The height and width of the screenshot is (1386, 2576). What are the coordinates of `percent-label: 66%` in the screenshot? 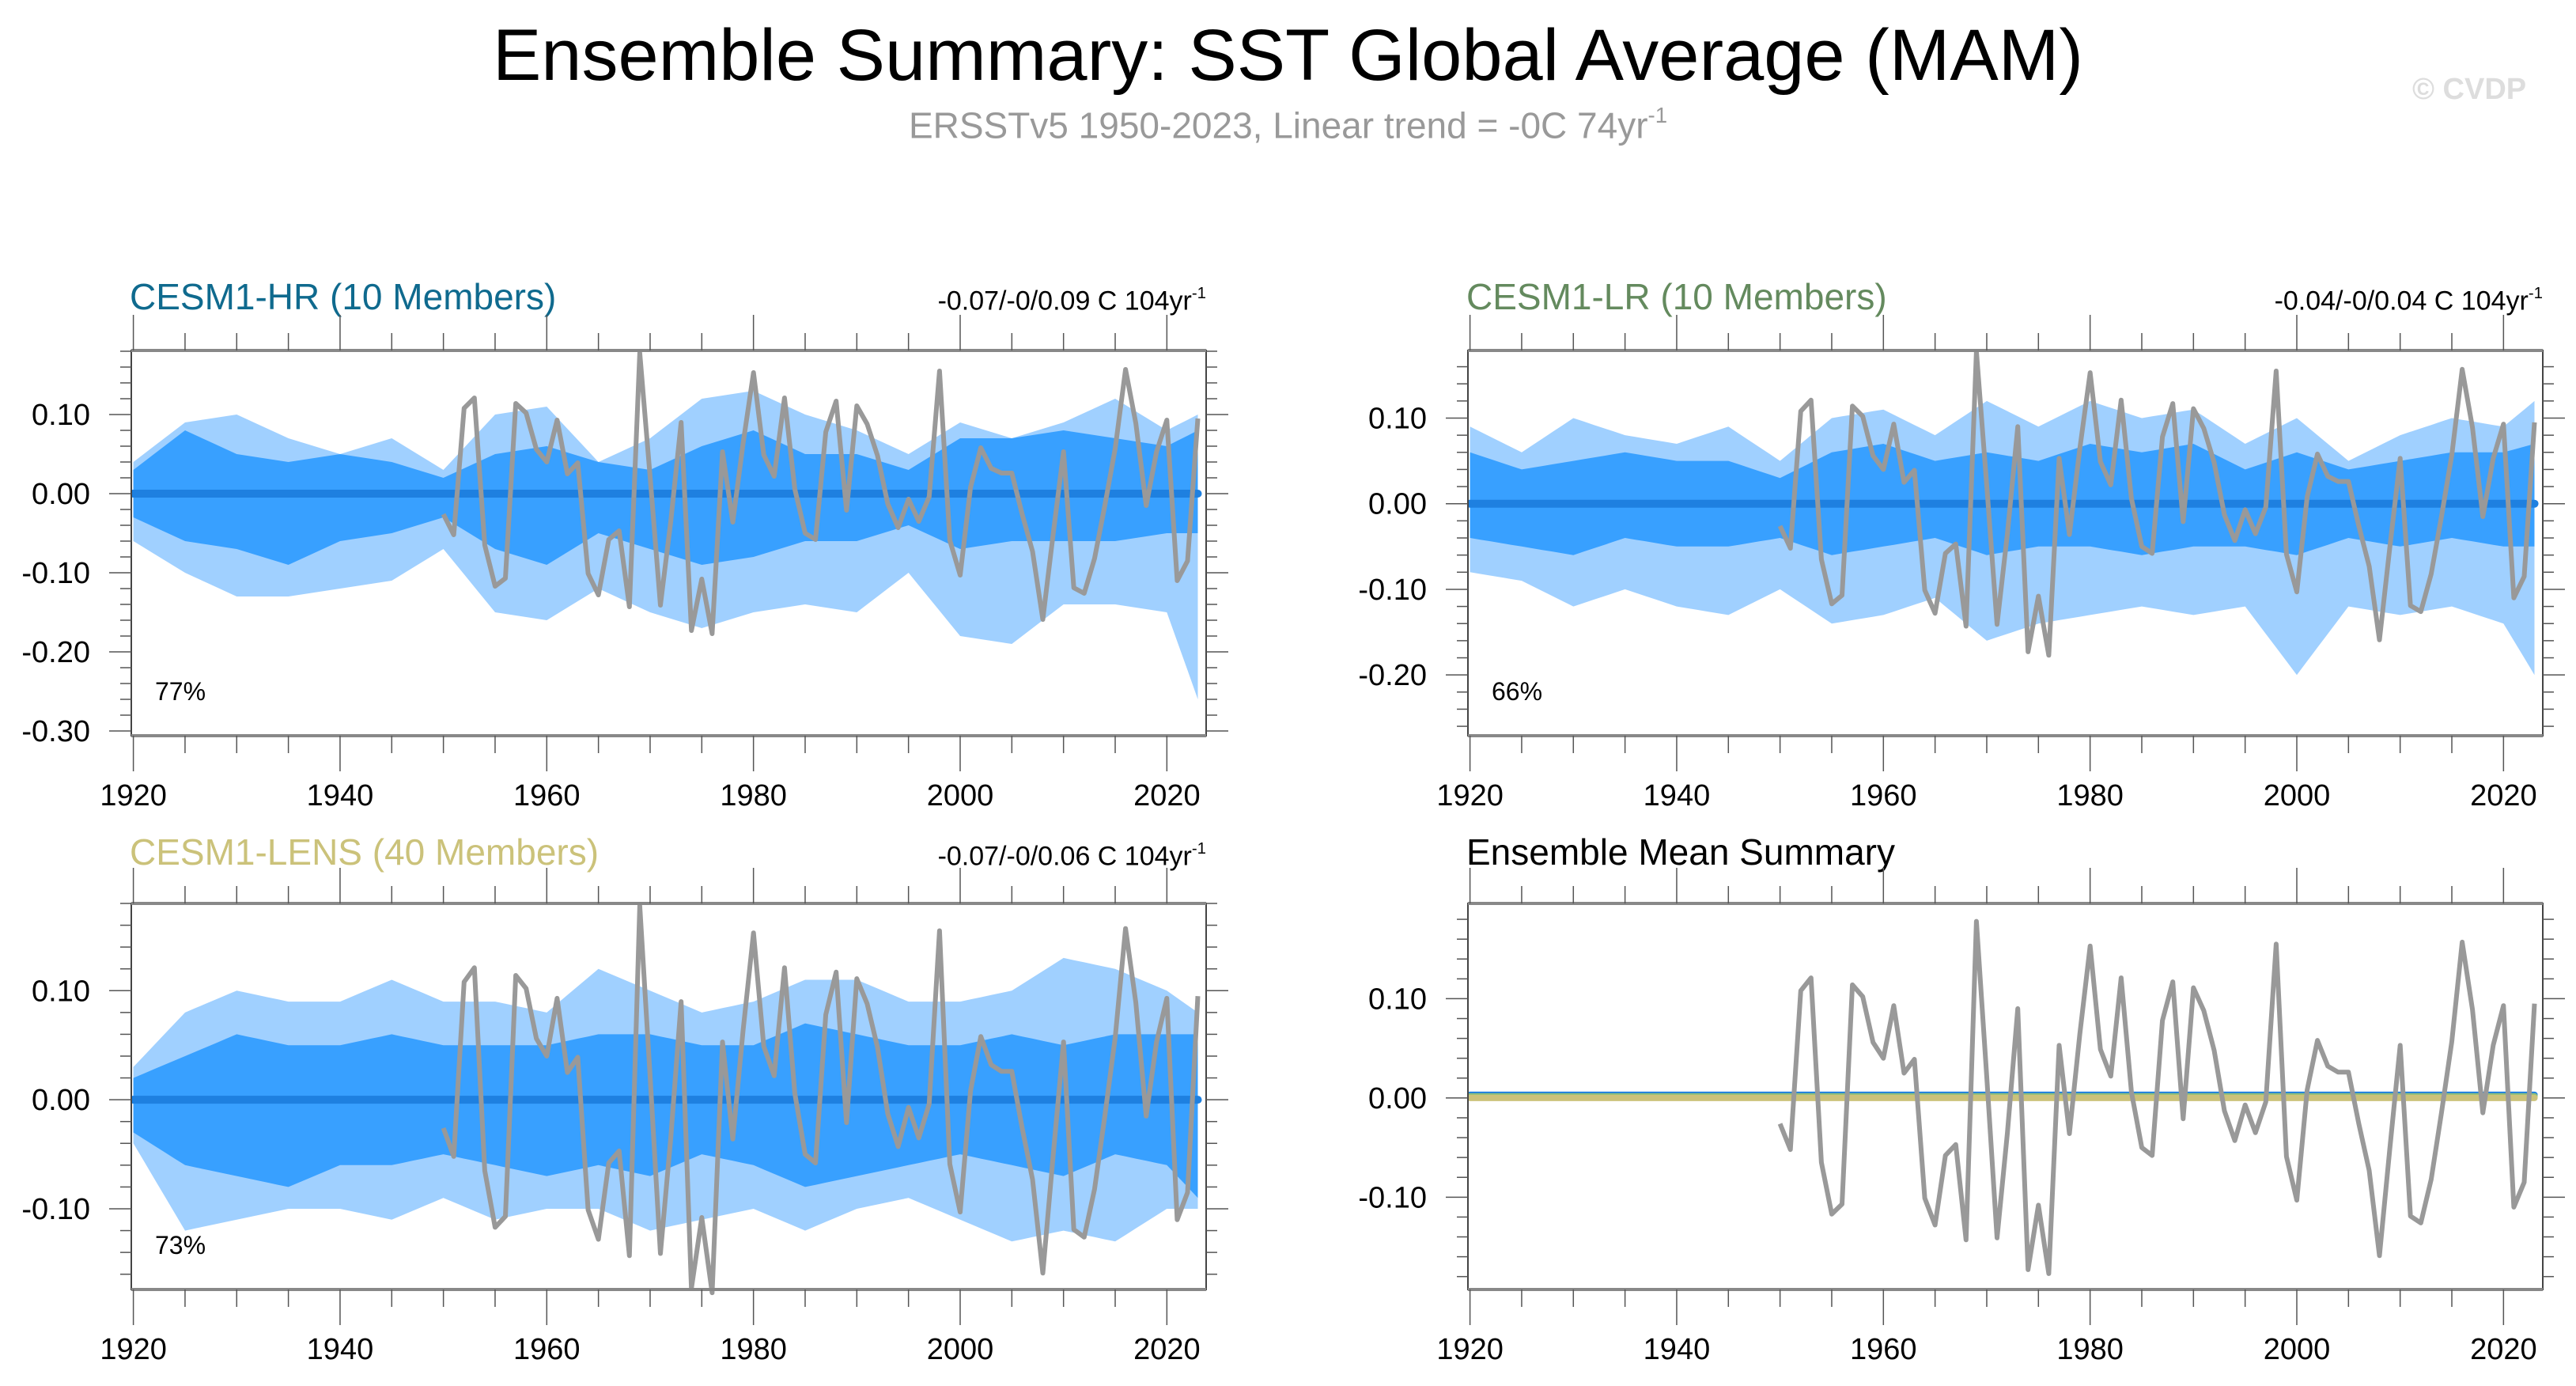 It's located at (1517, 691).